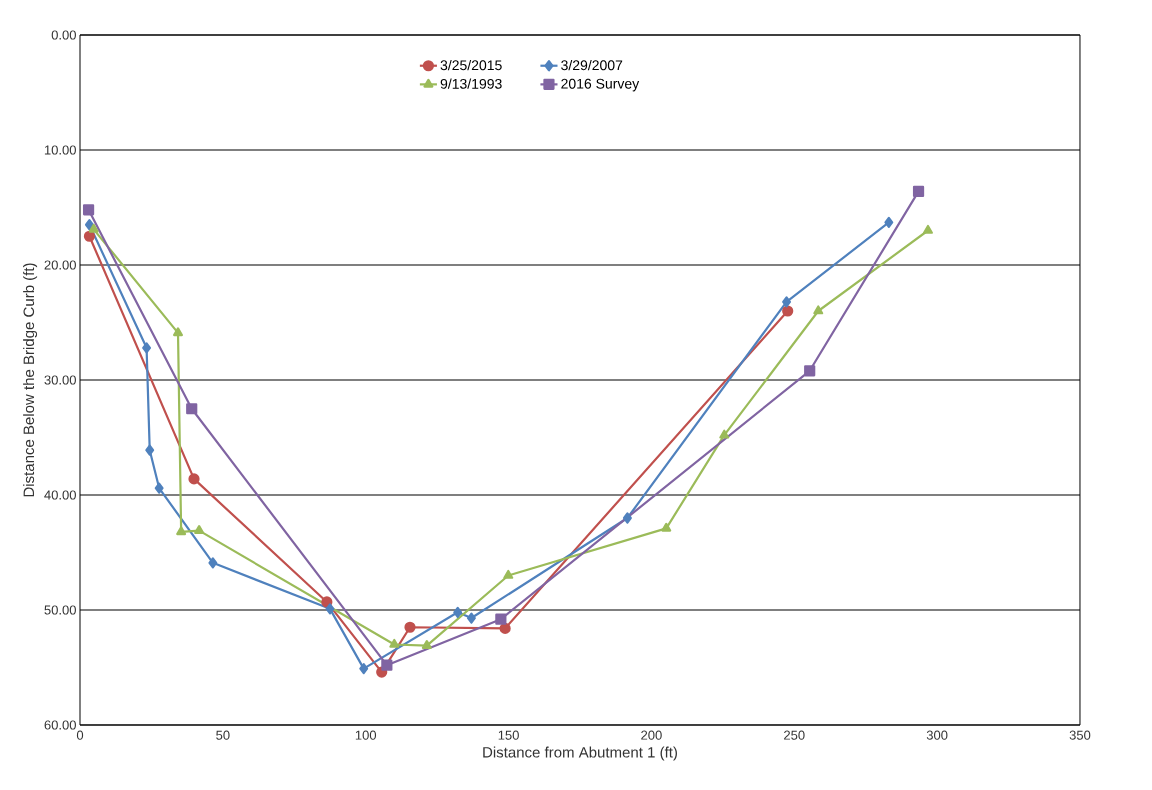 Image resolution: width=1152 pixels, height=790 pixels. Describe the element at coordinates (60, 150) in the screenshot. I see `y-tick-label: 10.00` at that location.